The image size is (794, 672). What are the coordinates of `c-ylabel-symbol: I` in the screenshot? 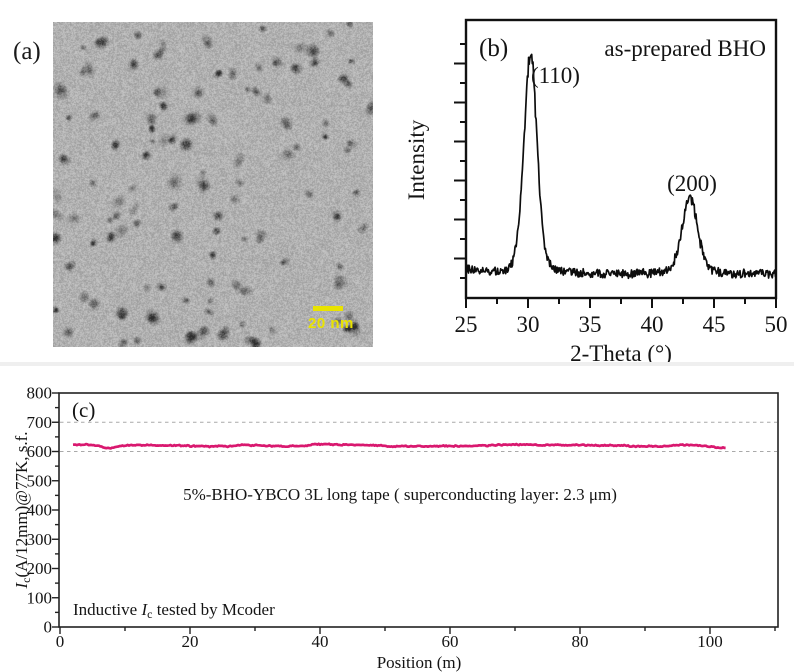 It's located at (21, 585).